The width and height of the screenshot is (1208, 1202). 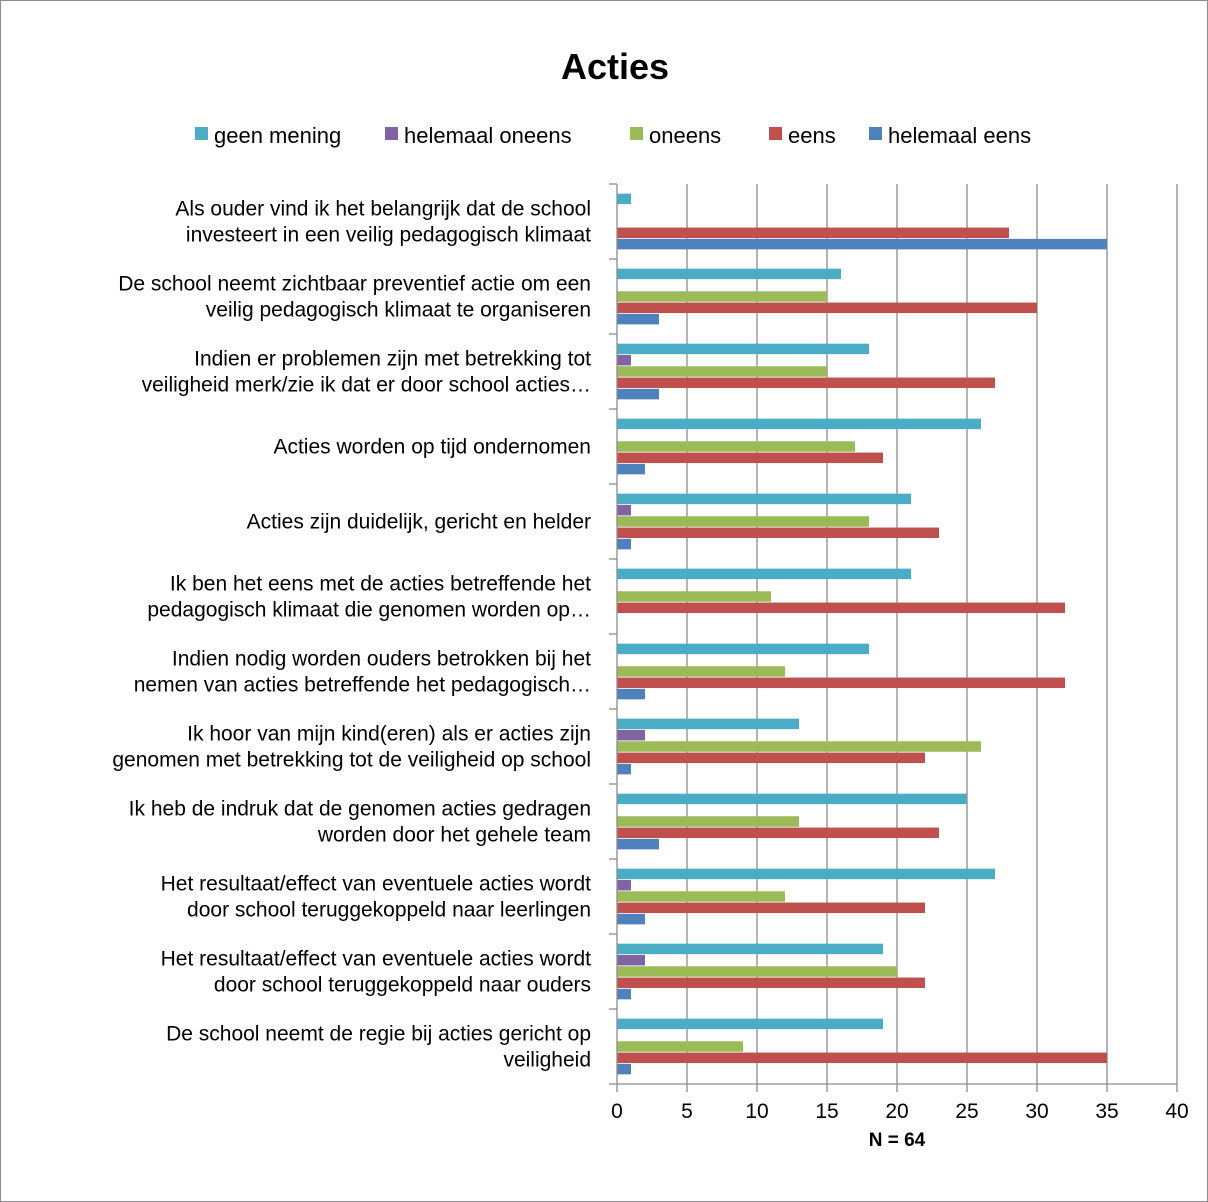 What do you see at coordinates (547, 1060) in the screenshot?
I see `category-label-11-1: veiligheid` at bounding box center [547, 1060].